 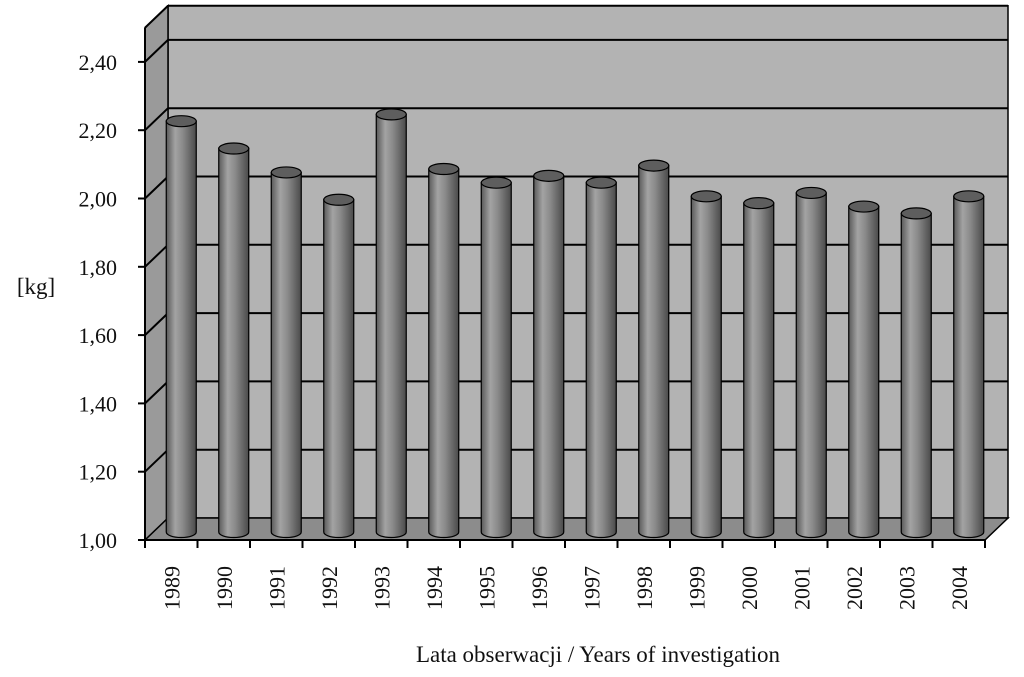 I want to click on x-tick-label: 1989, so click(x=171, y=588).